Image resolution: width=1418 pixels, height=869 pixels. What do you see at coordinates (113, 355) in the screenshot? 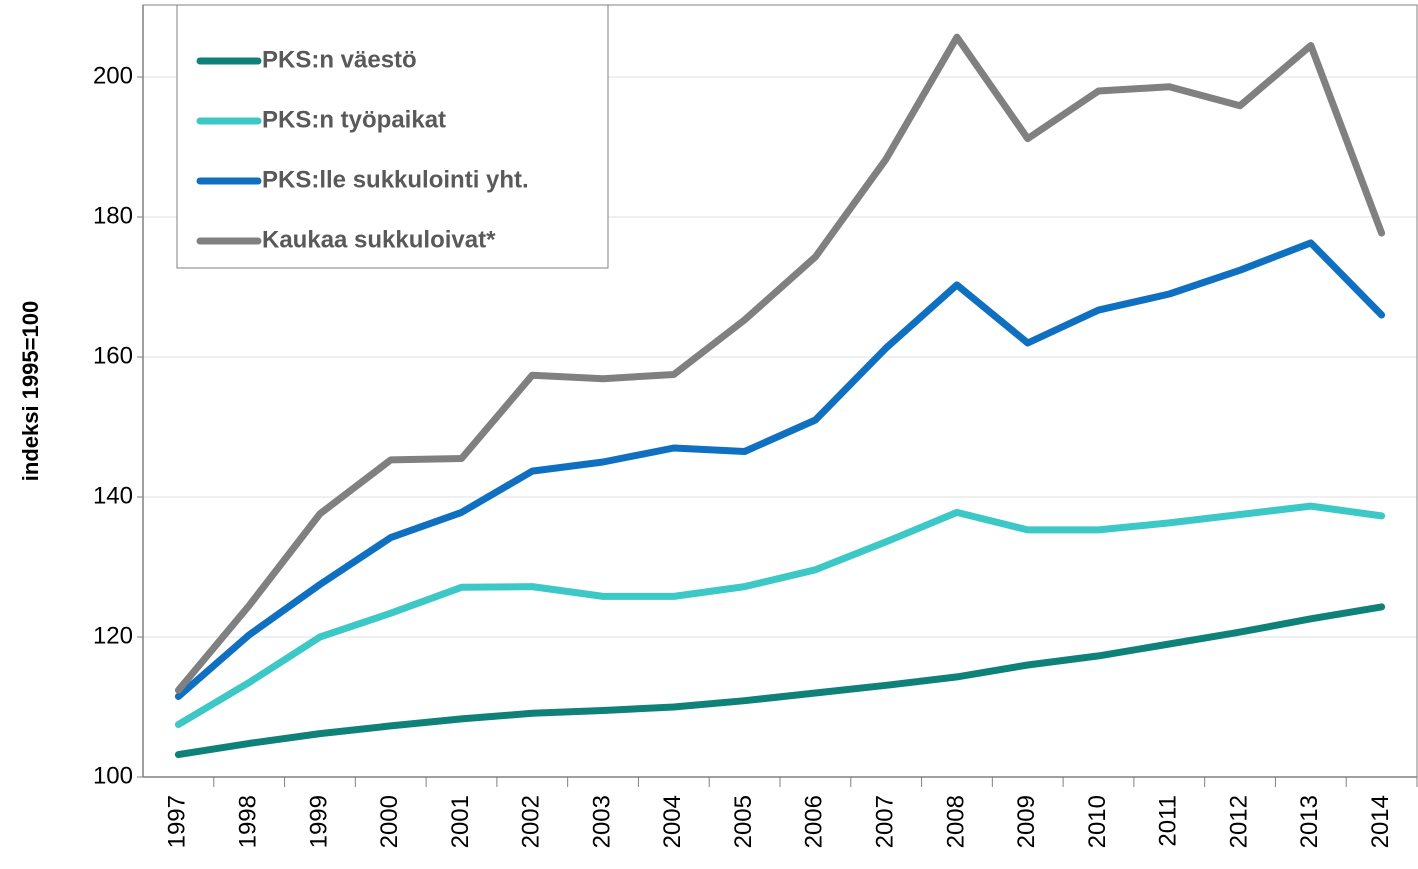
I see `y-tick-label: 160` at bounding box center [113, 355].